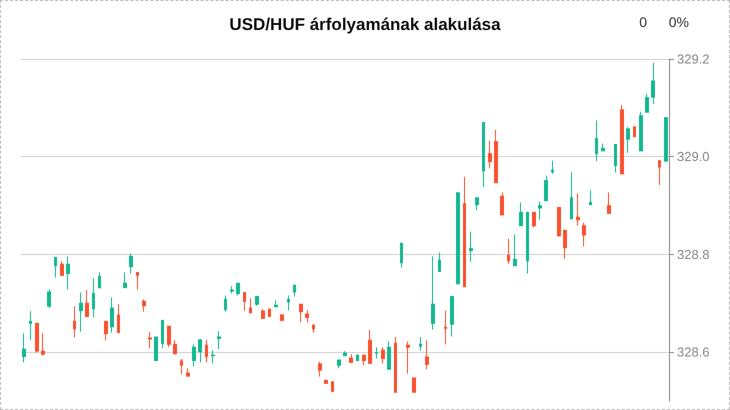  Describe the element at coordinates (693, 352) in the screenshot. I see `y-tick-label: 328.6` at that location.